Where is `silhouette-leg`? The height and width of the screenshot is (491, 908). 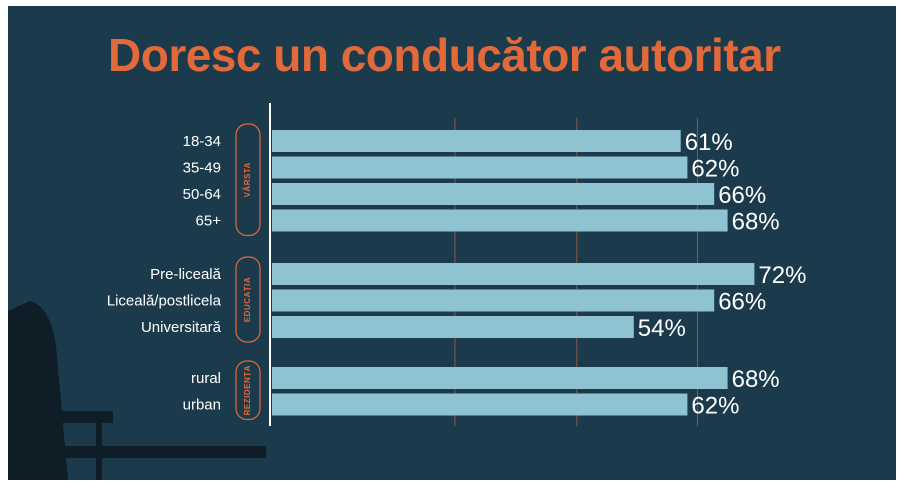
silhouette-leg is located at coordinates (99, 451).